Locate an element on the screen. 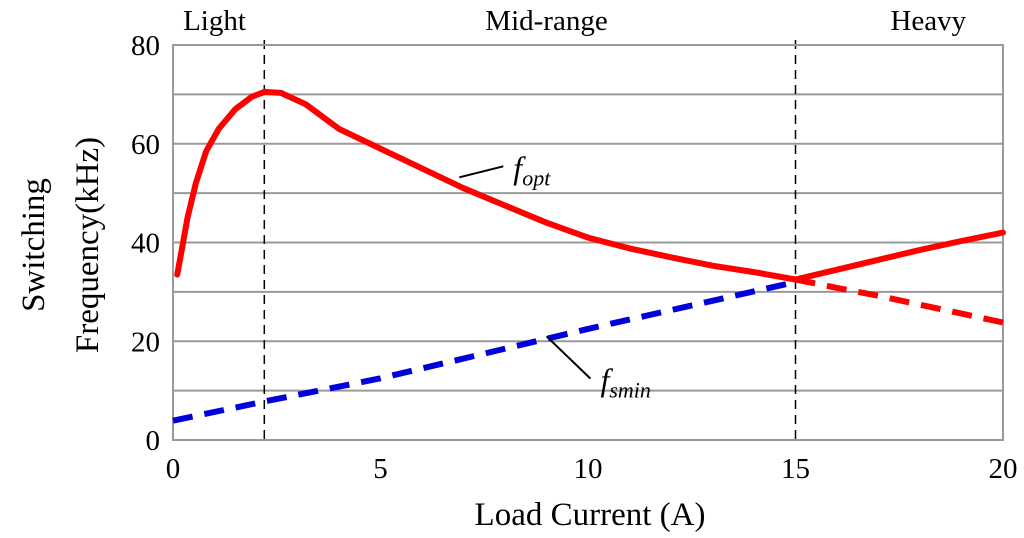 The width and height of the screenshot is (1024, 538). annotation-label-opt: fopt is located at coordinates (532, 169).